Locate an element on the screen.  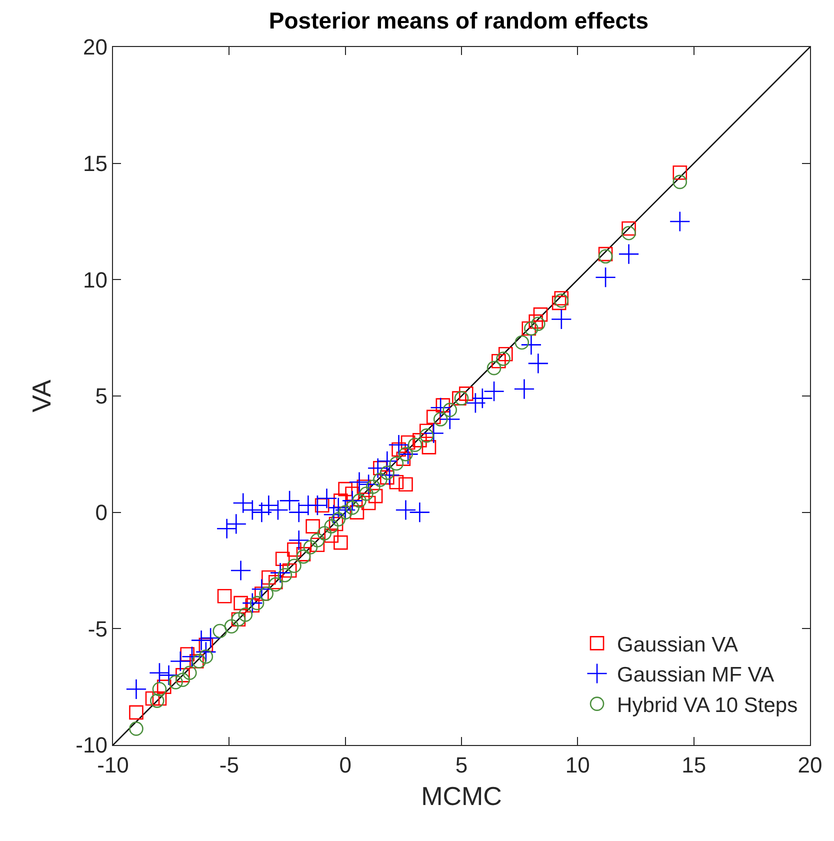
x-tick-label: 15 is located at coordinates (694, 765).